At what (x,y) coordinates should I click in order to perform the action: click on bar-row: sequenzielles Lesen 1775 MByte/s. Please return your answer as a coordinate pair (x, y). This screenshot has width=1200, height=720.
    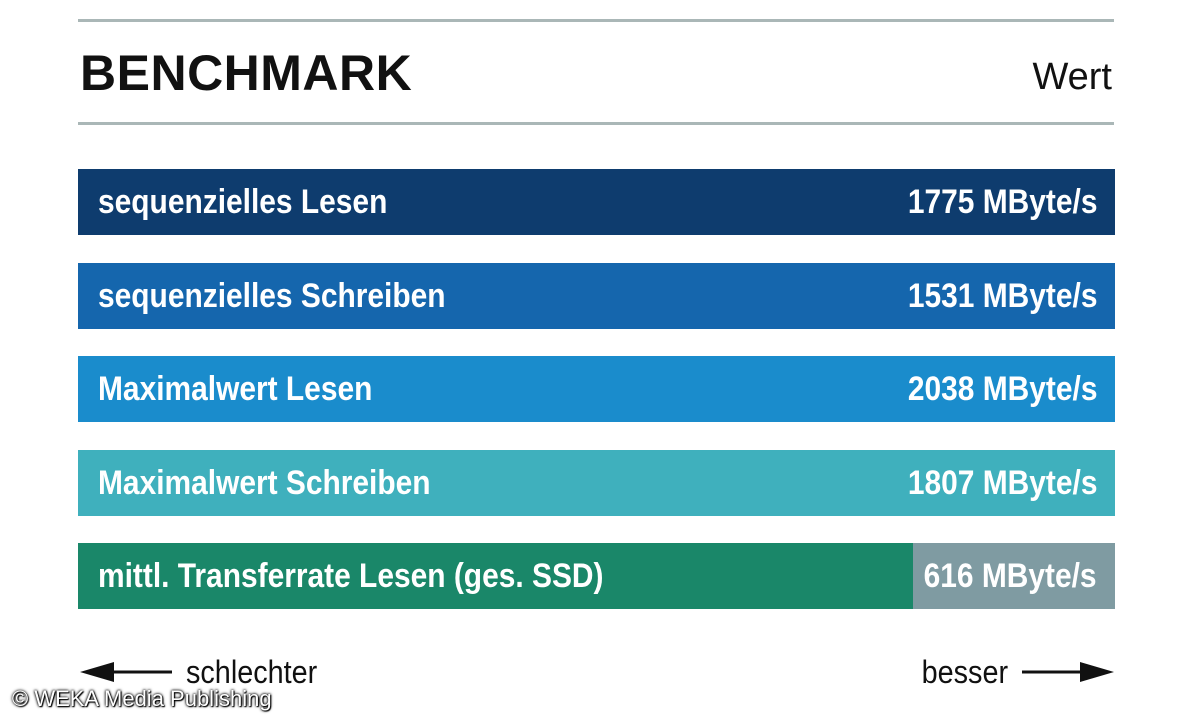
    Looking at the image, I should click on (596, 202).